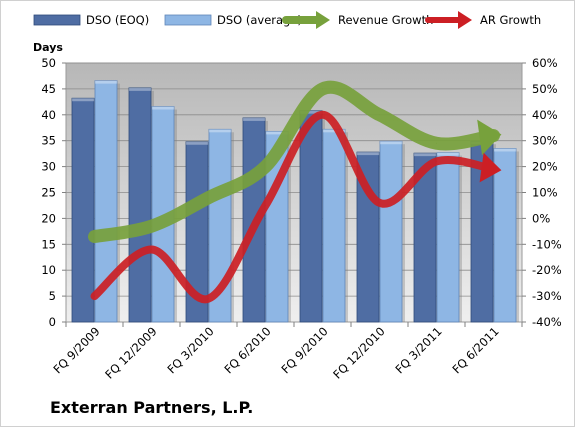  I want to click on y2-tick-label: 30%, so click(545, 141).